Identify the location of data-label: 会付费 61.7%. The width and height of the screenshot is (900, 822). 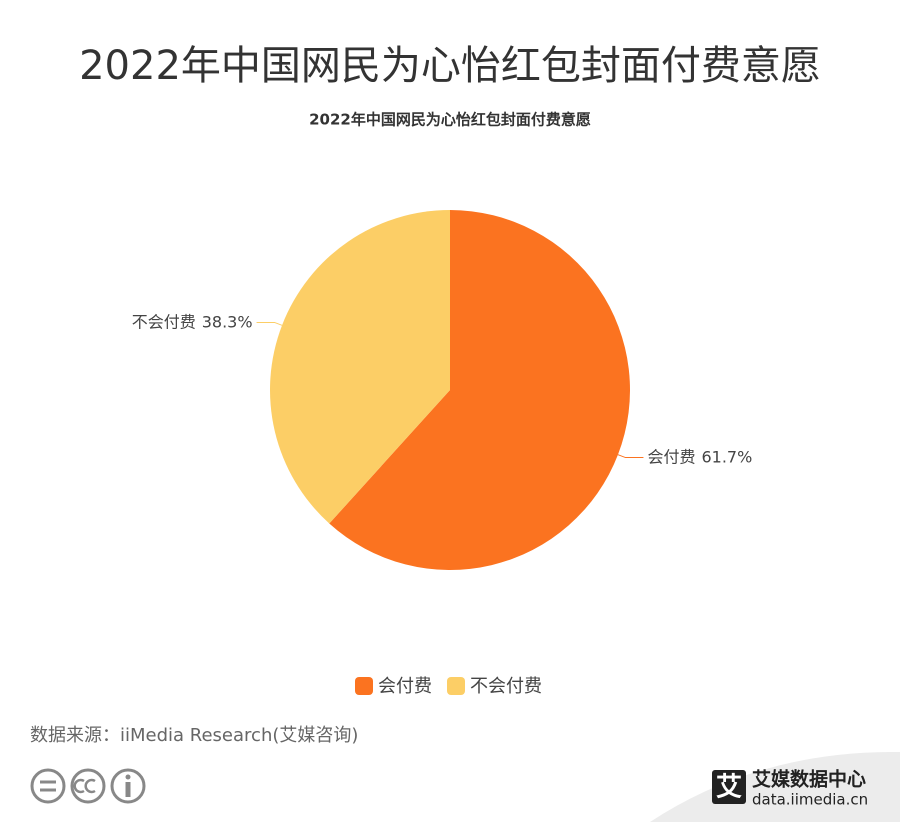
(699, 456).